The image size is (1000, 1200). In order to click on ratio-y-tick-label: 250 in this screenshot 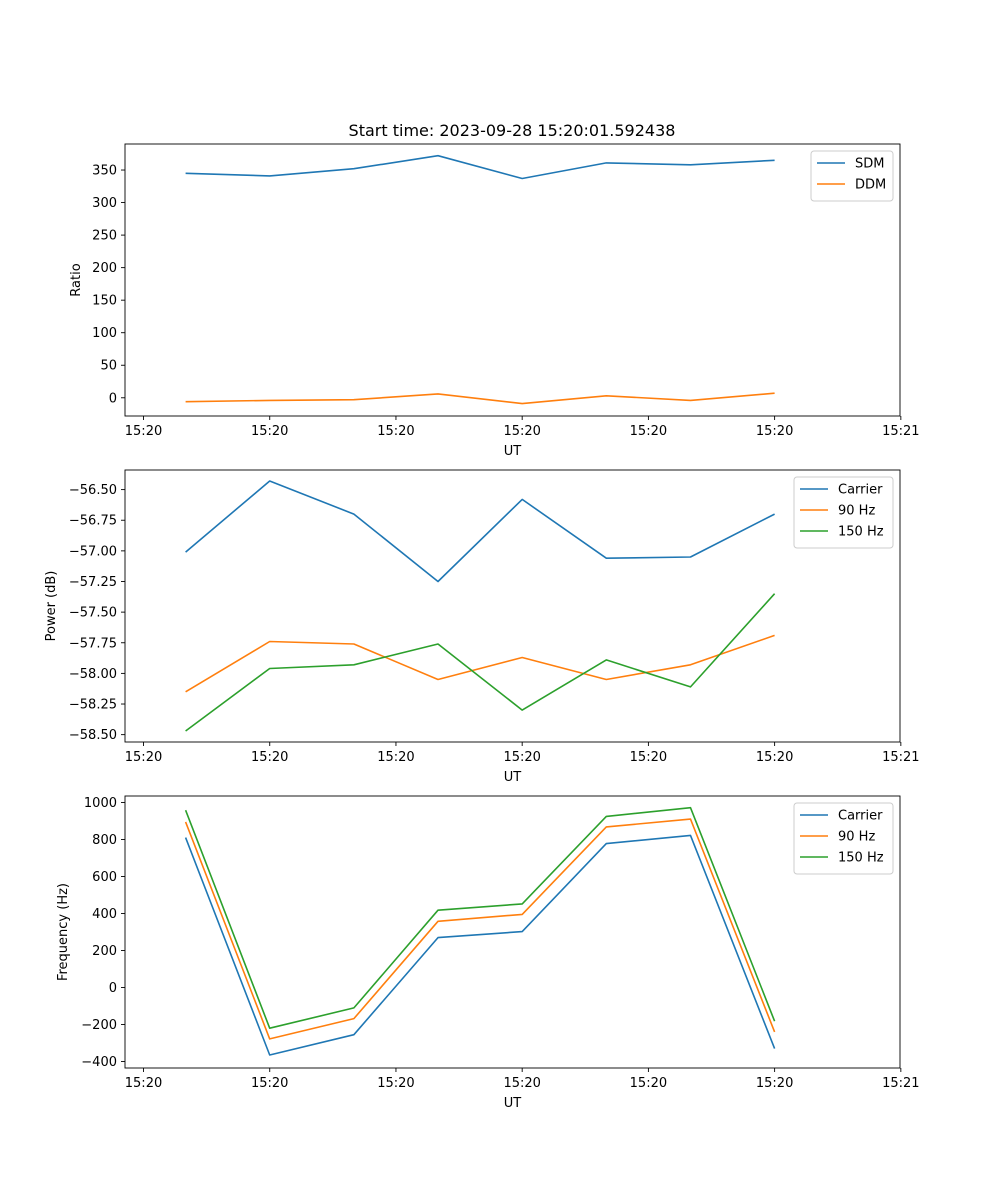, I will do `click(104, 236)`.